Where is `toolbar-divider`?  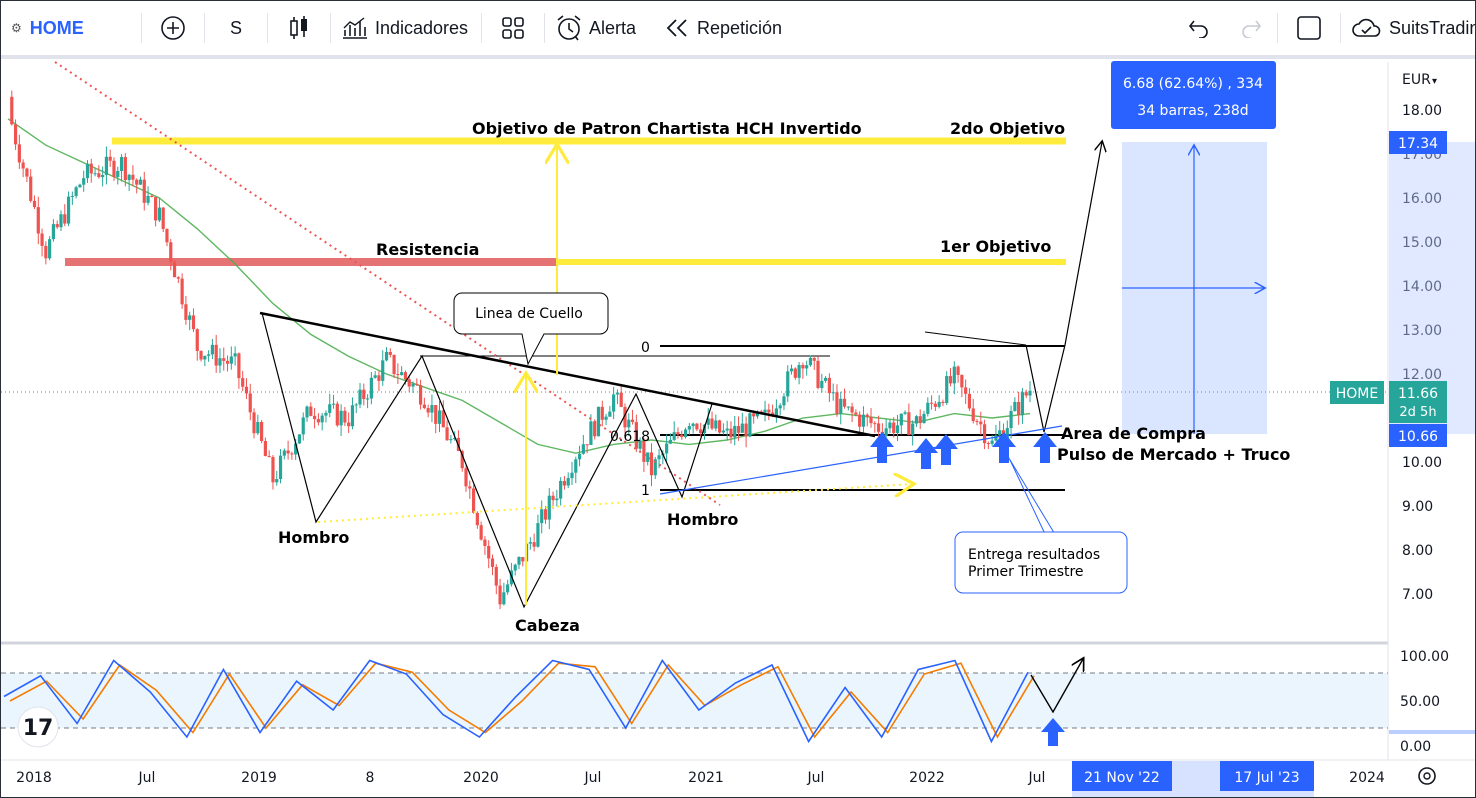
toolbar-divider is located at coordinates (481, 28).